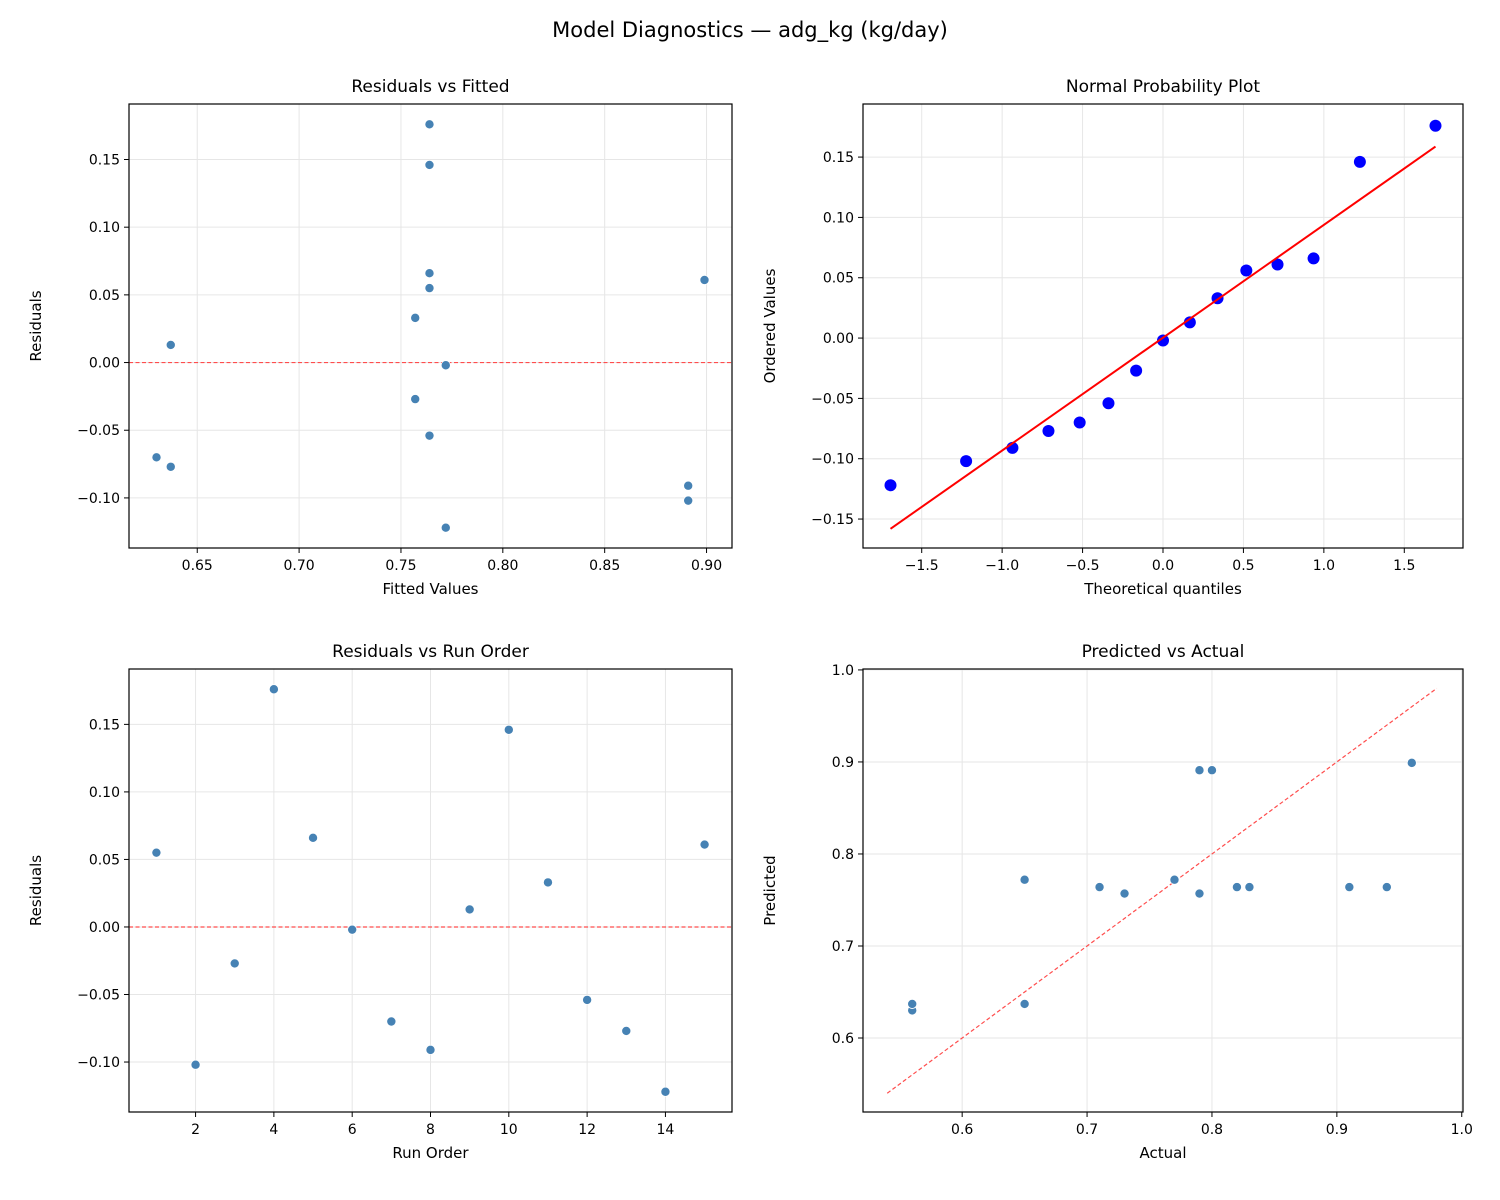 The width and height of the screenshot is (1500, 1200). What do you see at coordinates (1087, 1130) in the screenshot?
I see `x-tick-label: 0.7` at bounding box center [1087, 1130].